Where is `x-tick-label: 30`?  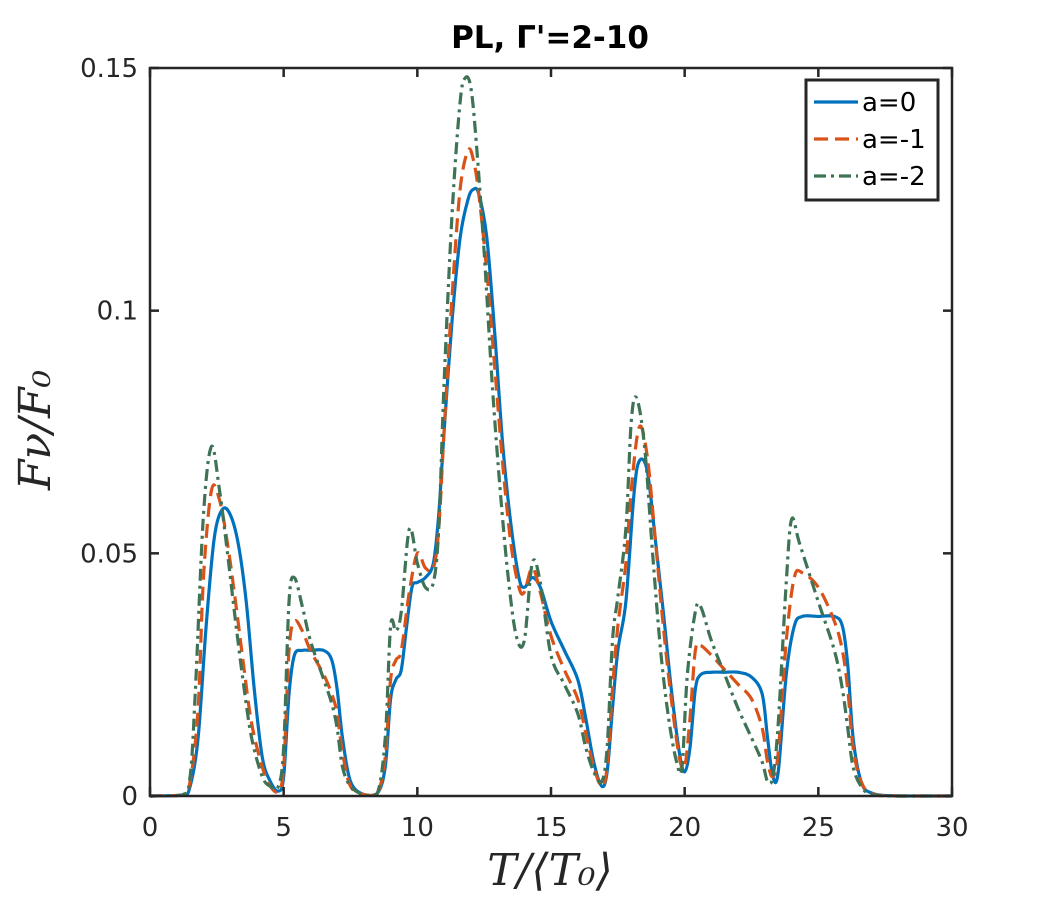 x-tick-label: 30 is located at coordinates (951, 828).